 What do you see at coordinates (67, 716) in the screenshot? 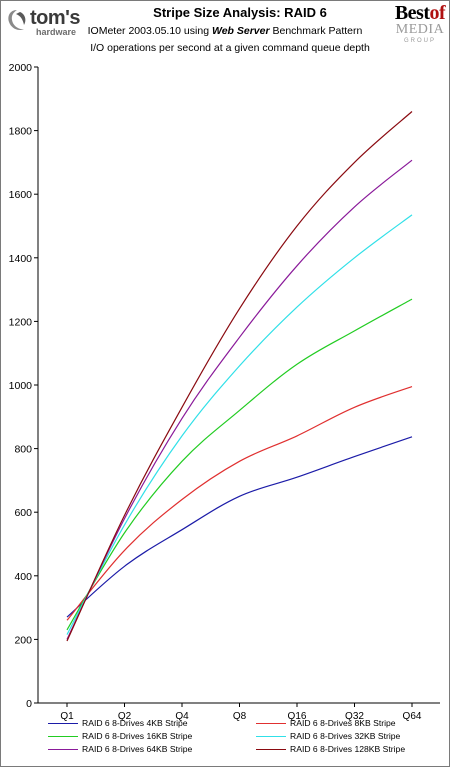
I see `x-tick-label: Q1` at bounding box center [67, 716].